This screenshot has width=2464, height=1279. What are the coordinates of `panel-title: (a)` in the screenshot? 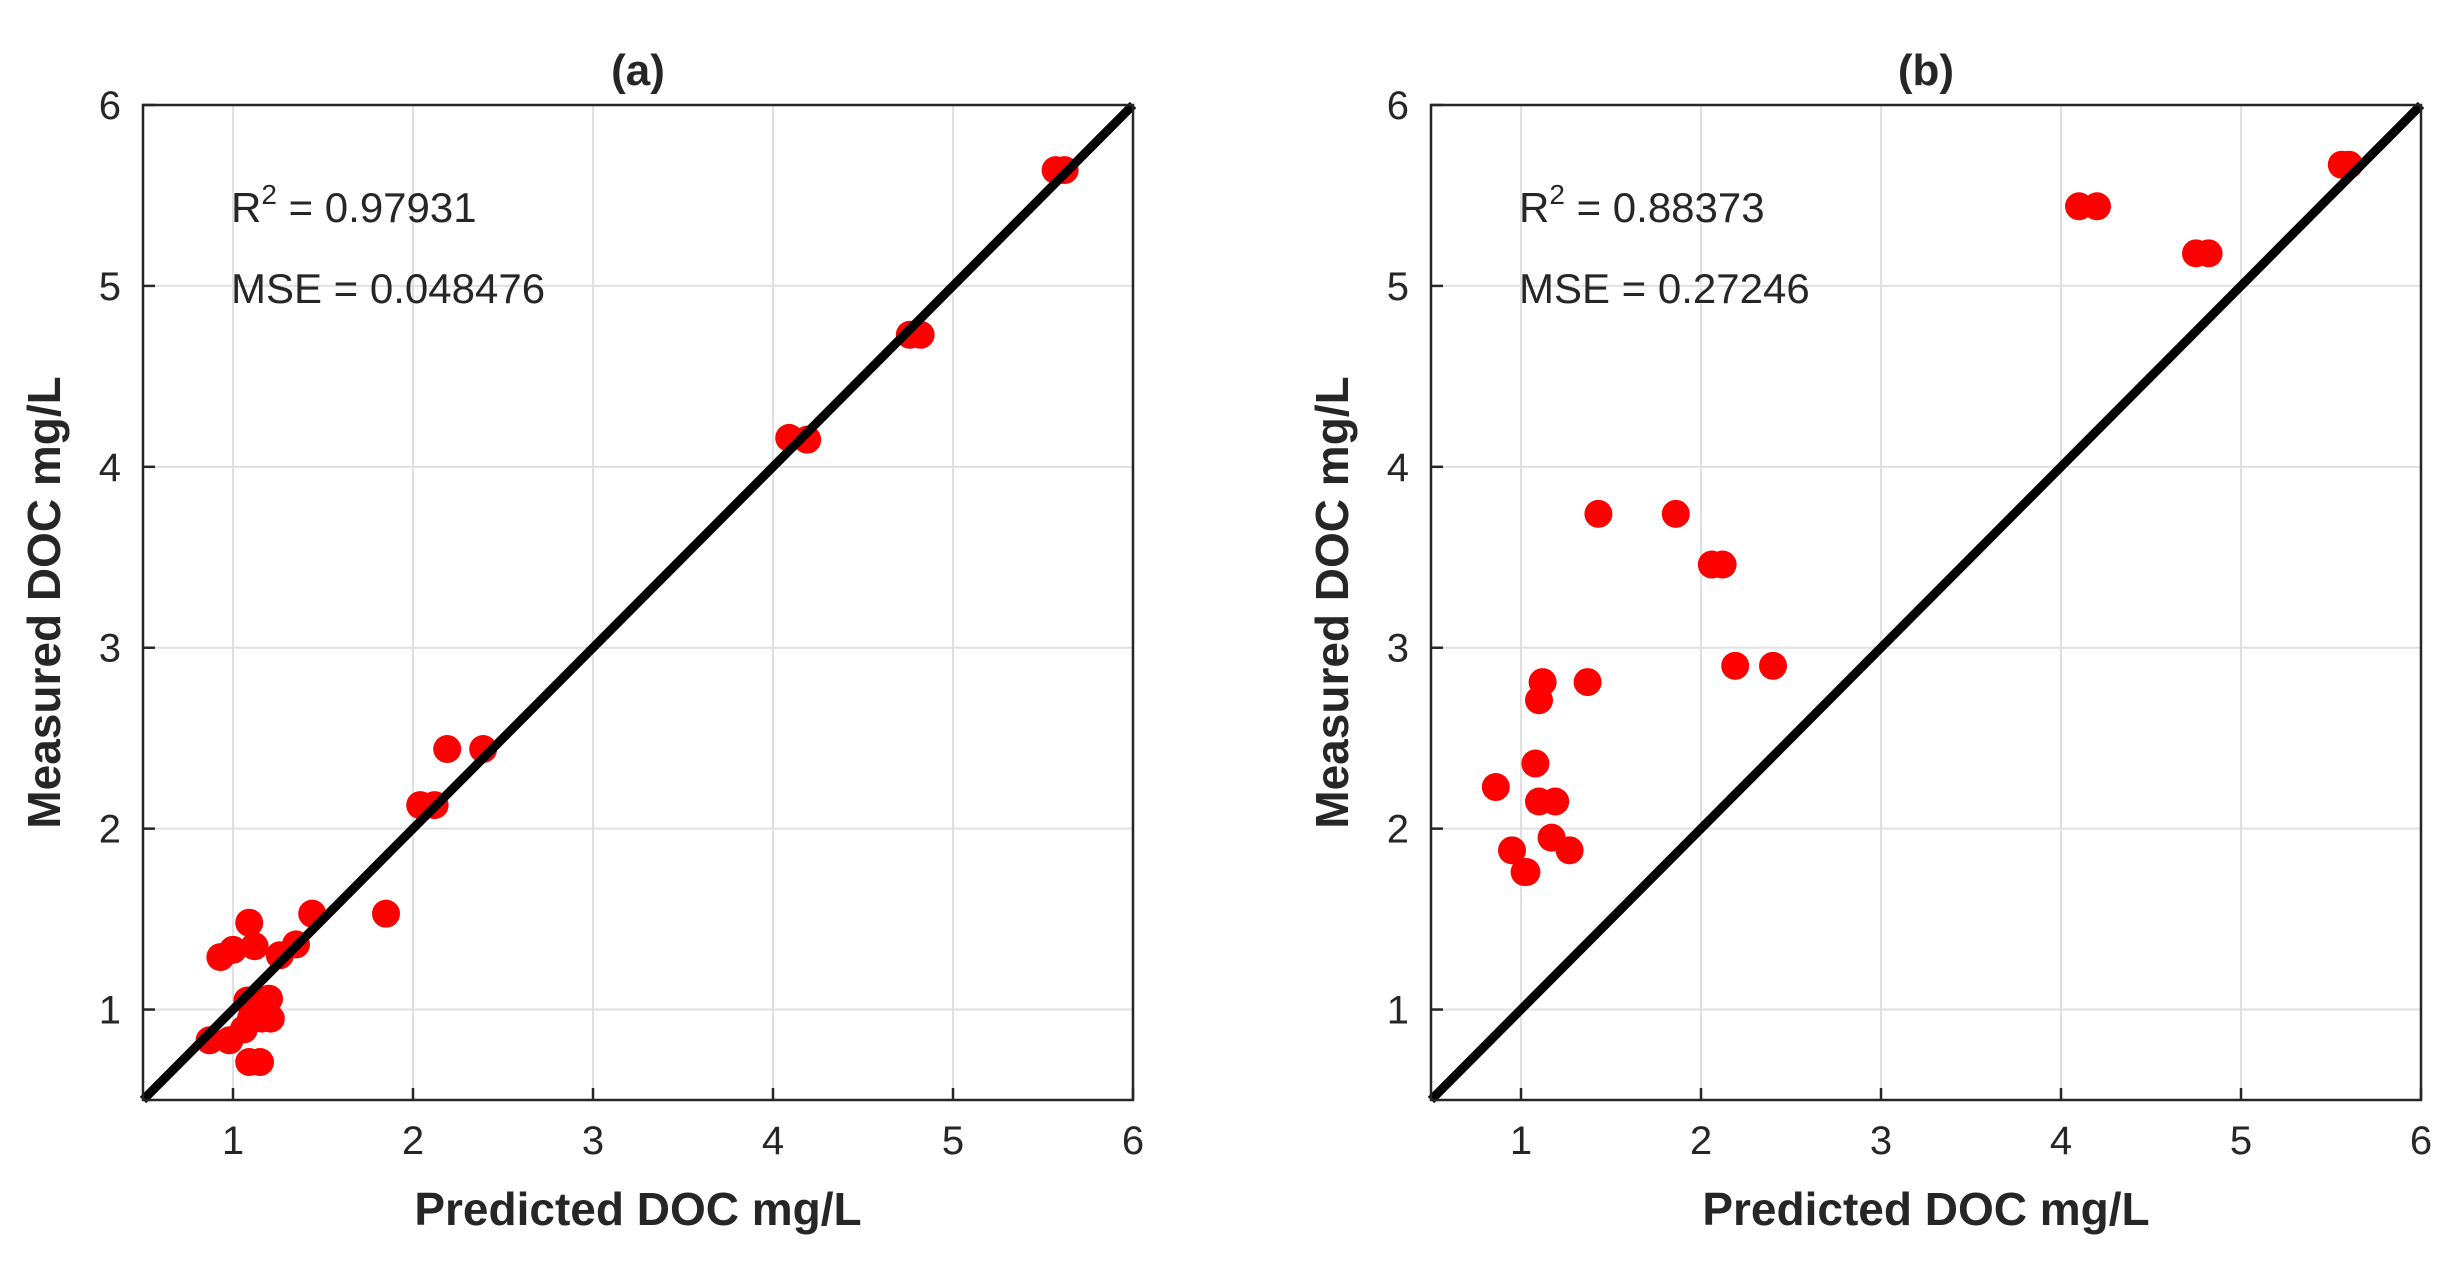 It's located at (638, 70).